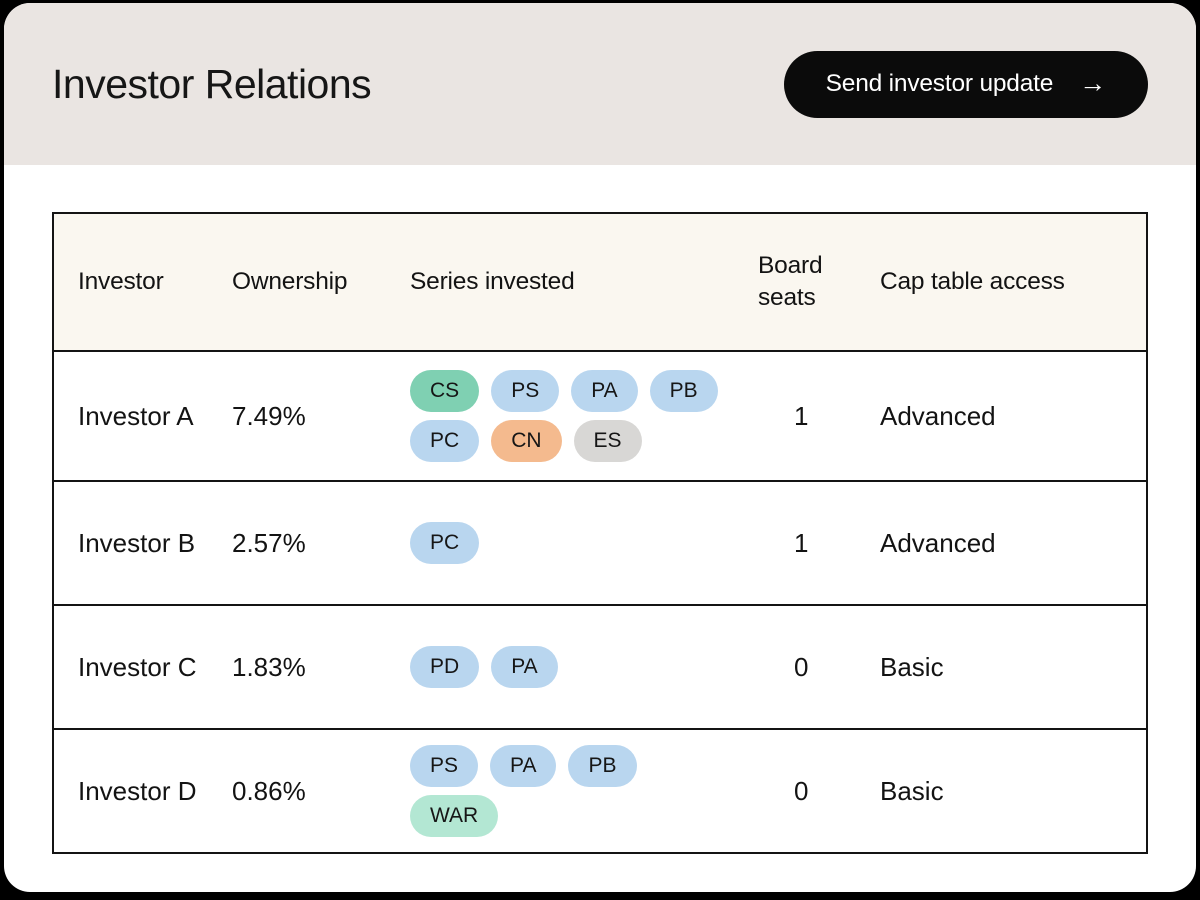  I want to click on column-header-board-seats: Board seats, so click(790, 281).